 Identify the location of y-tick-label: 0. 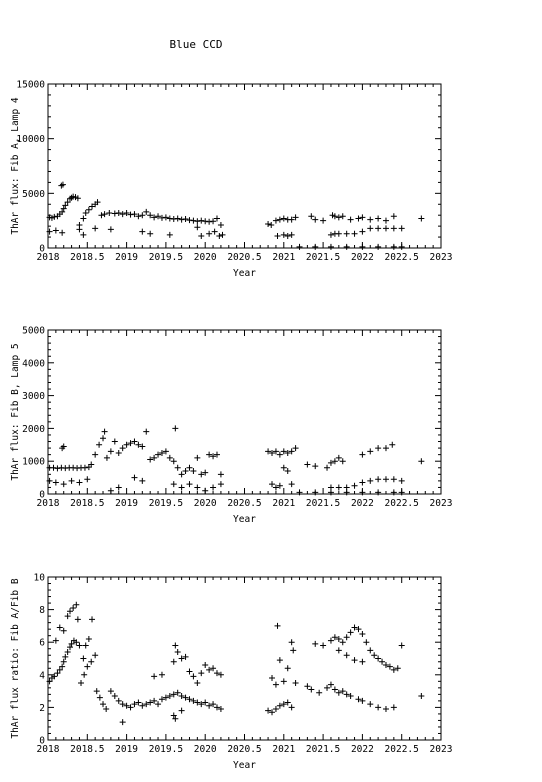
(42, 495).